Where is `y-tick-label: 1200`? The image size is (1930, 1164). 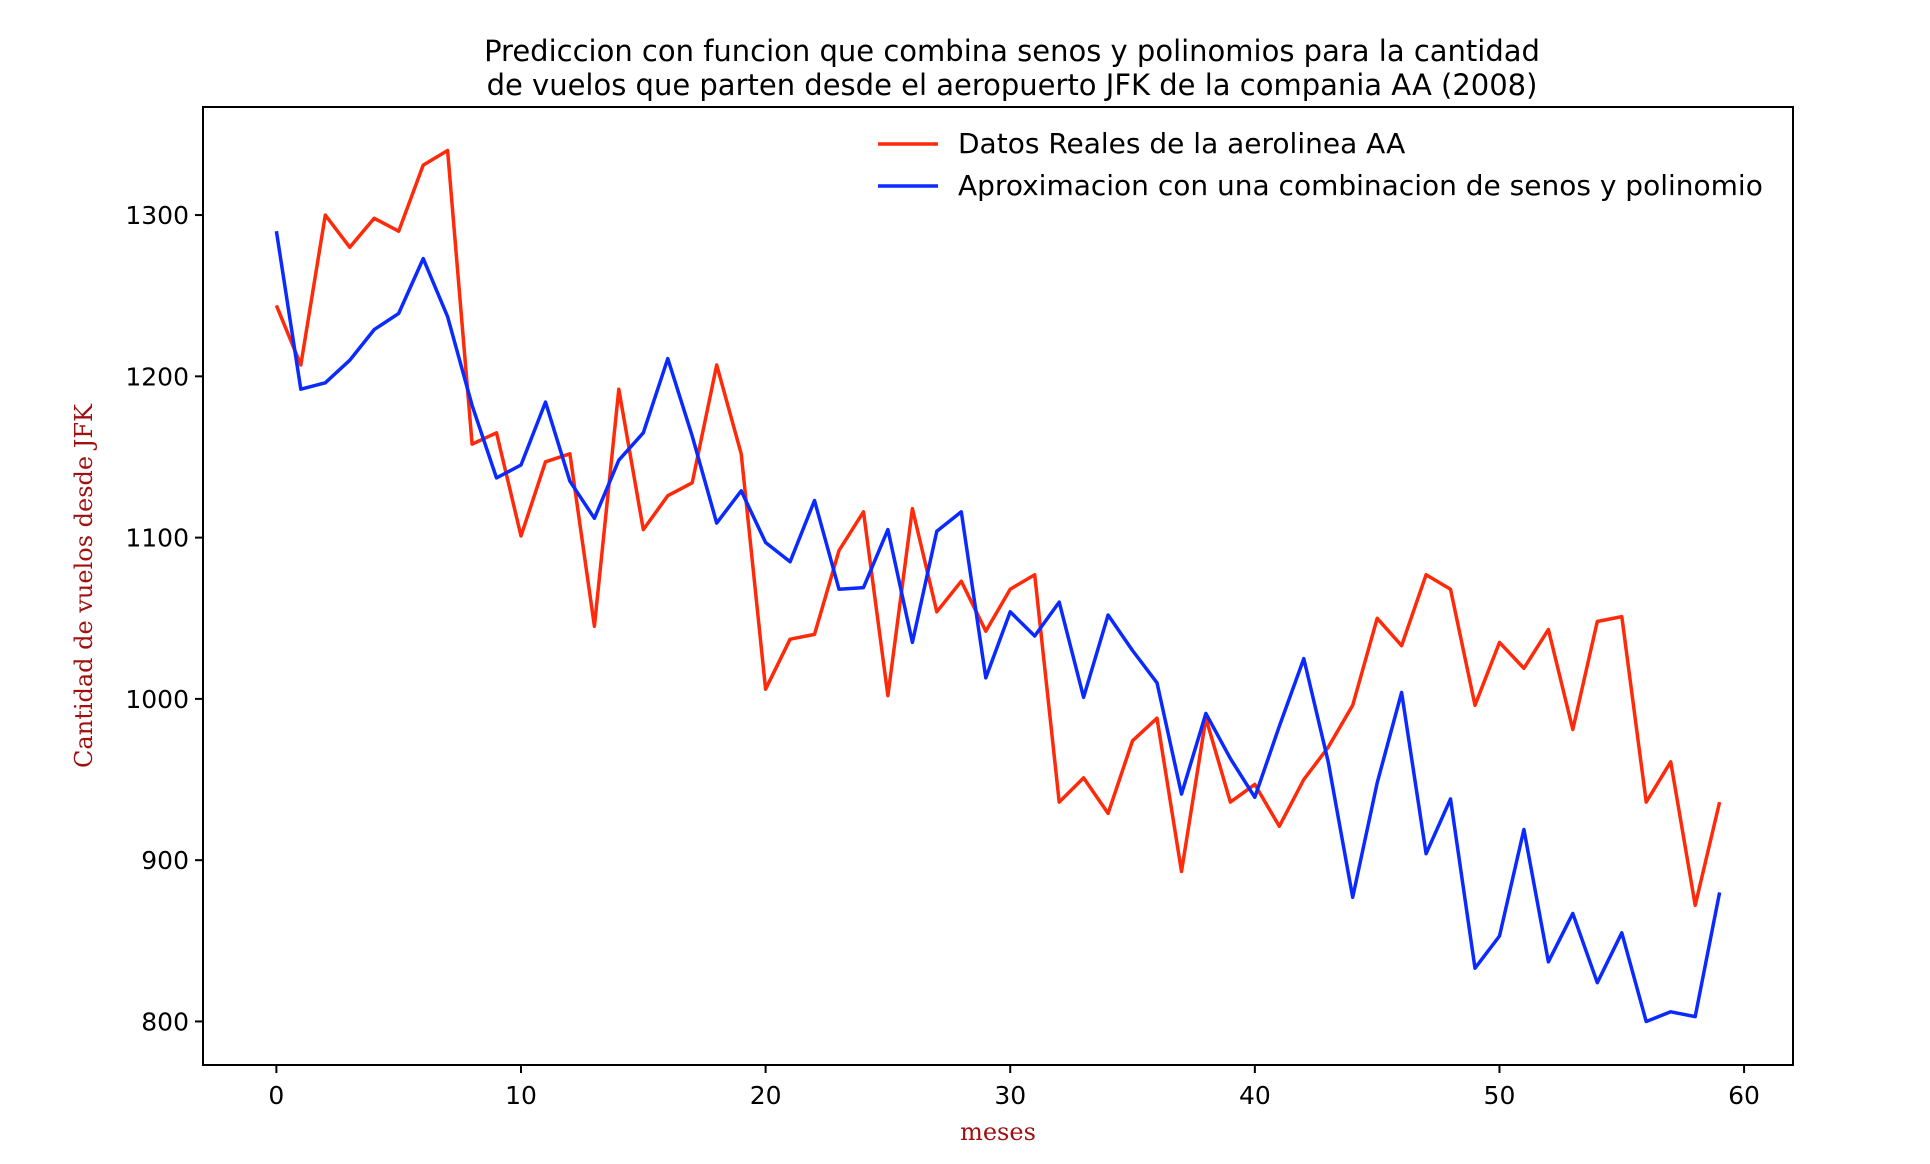
y-tick-label: 1200 is located at coordinates (157, 376).